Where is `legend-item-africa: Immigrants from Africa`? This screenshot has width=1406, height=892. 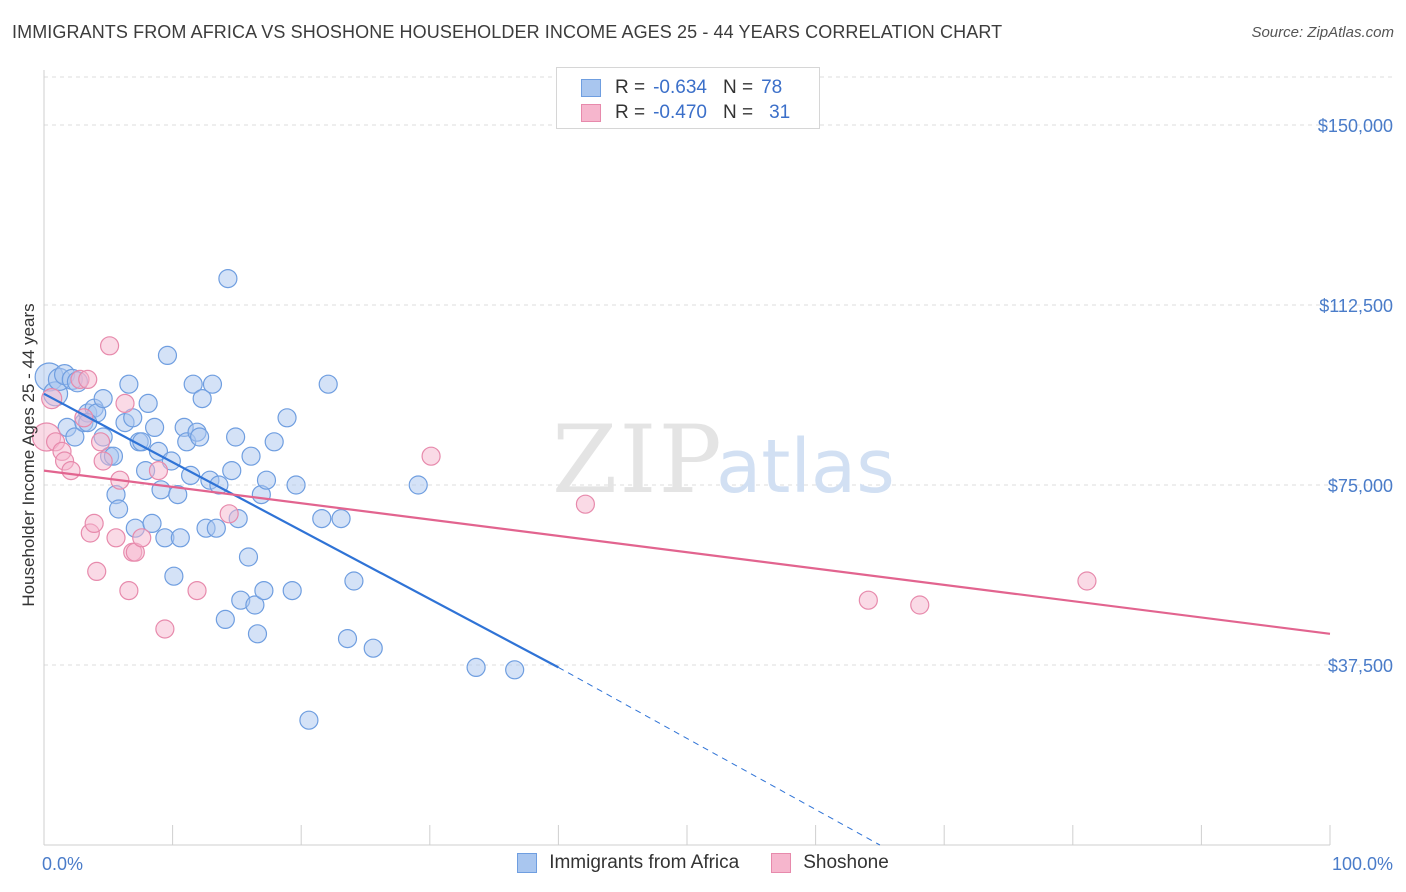 legend-item-africa: Immigrants from Africa is located at coordinates (628, 863).